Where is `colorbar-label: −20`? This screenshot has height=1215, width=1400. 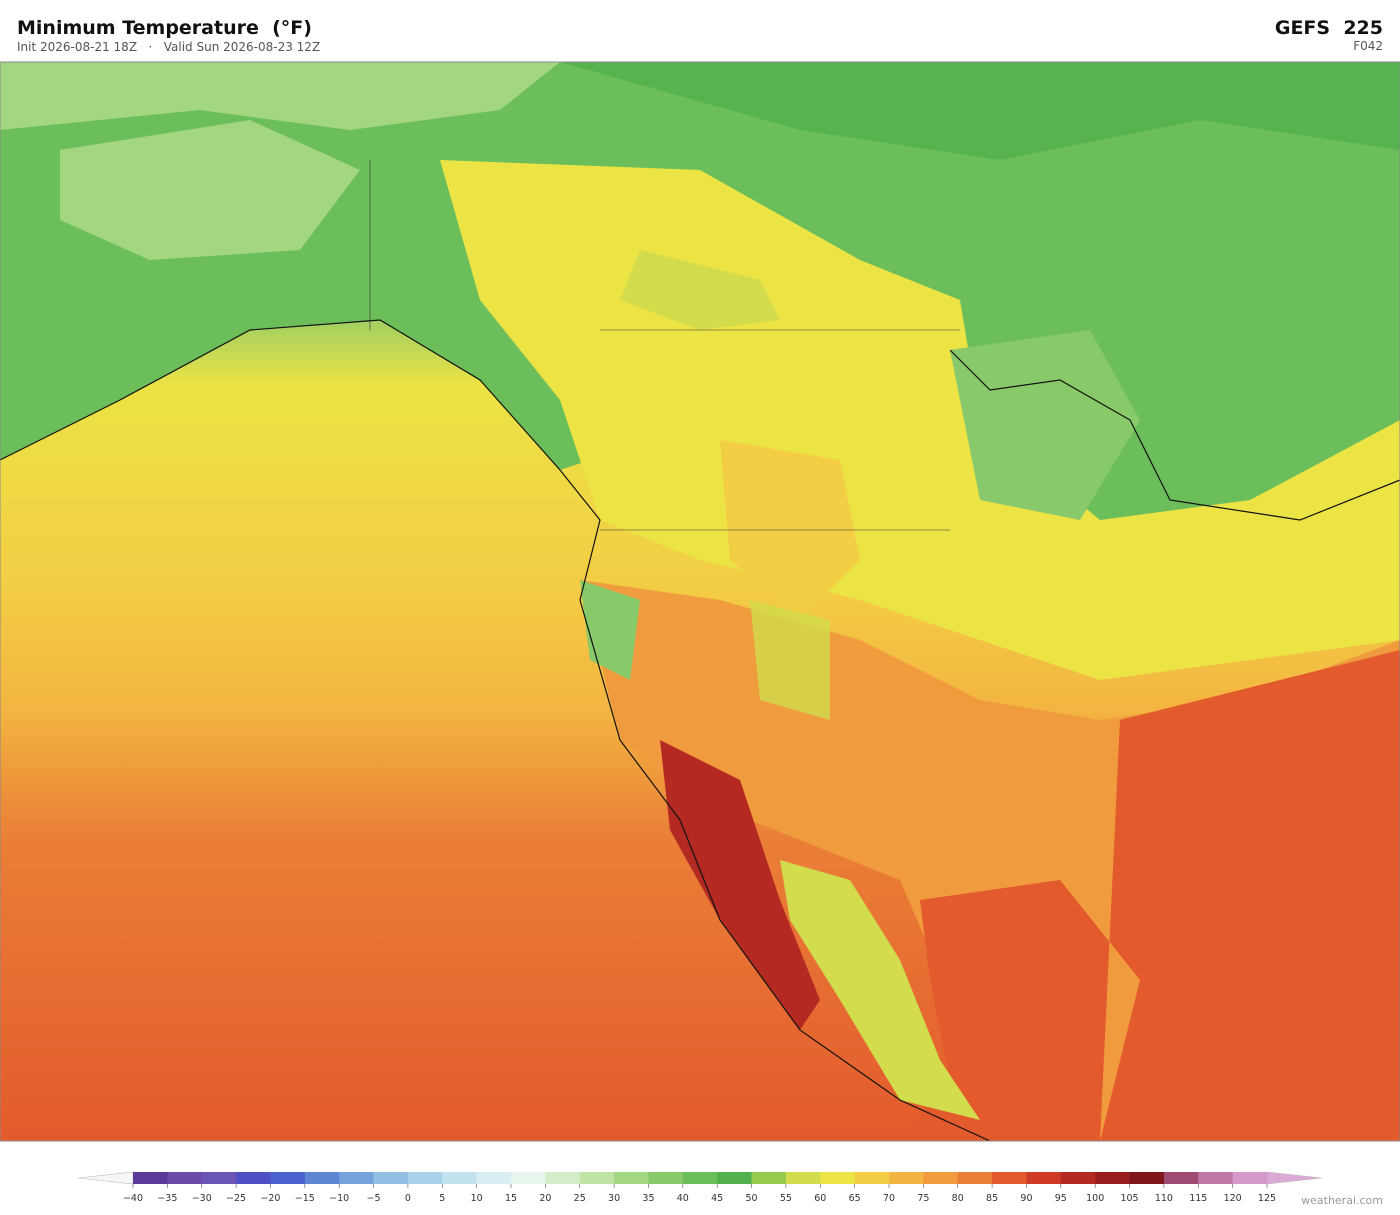 colorbar-label: −20 is located at coordinates (270, 1198).